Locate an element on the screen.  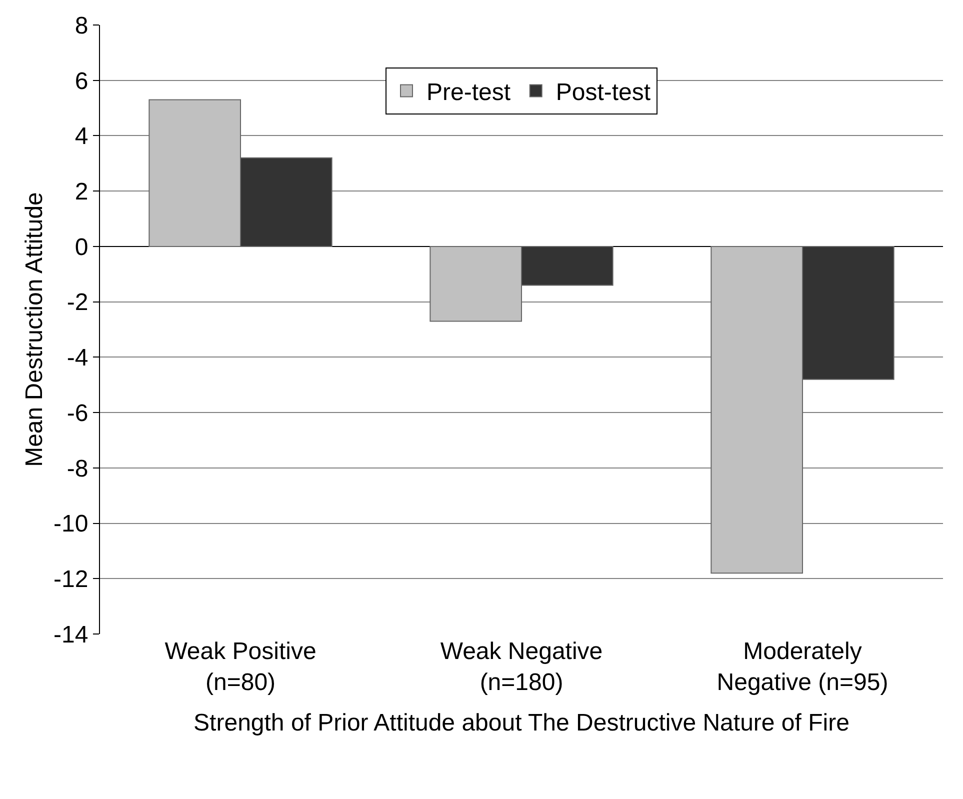
y-tick-label: -14 is located at coordinates (71, 634).